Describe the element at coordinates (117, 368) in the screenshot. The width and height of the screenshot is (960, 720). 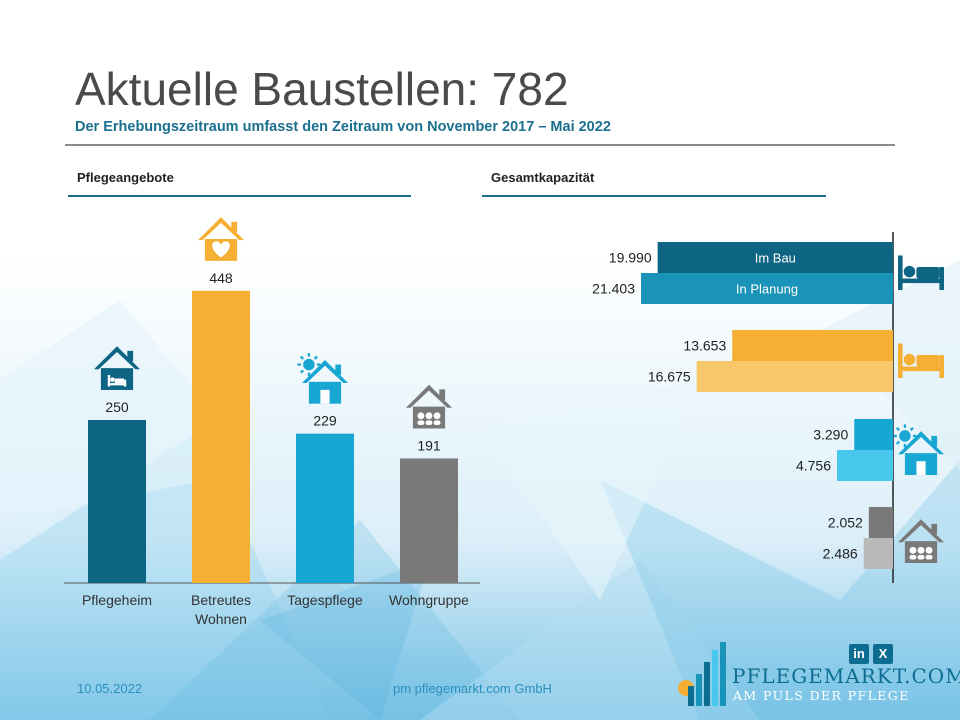
I see `nursing-home-icon` at that location.